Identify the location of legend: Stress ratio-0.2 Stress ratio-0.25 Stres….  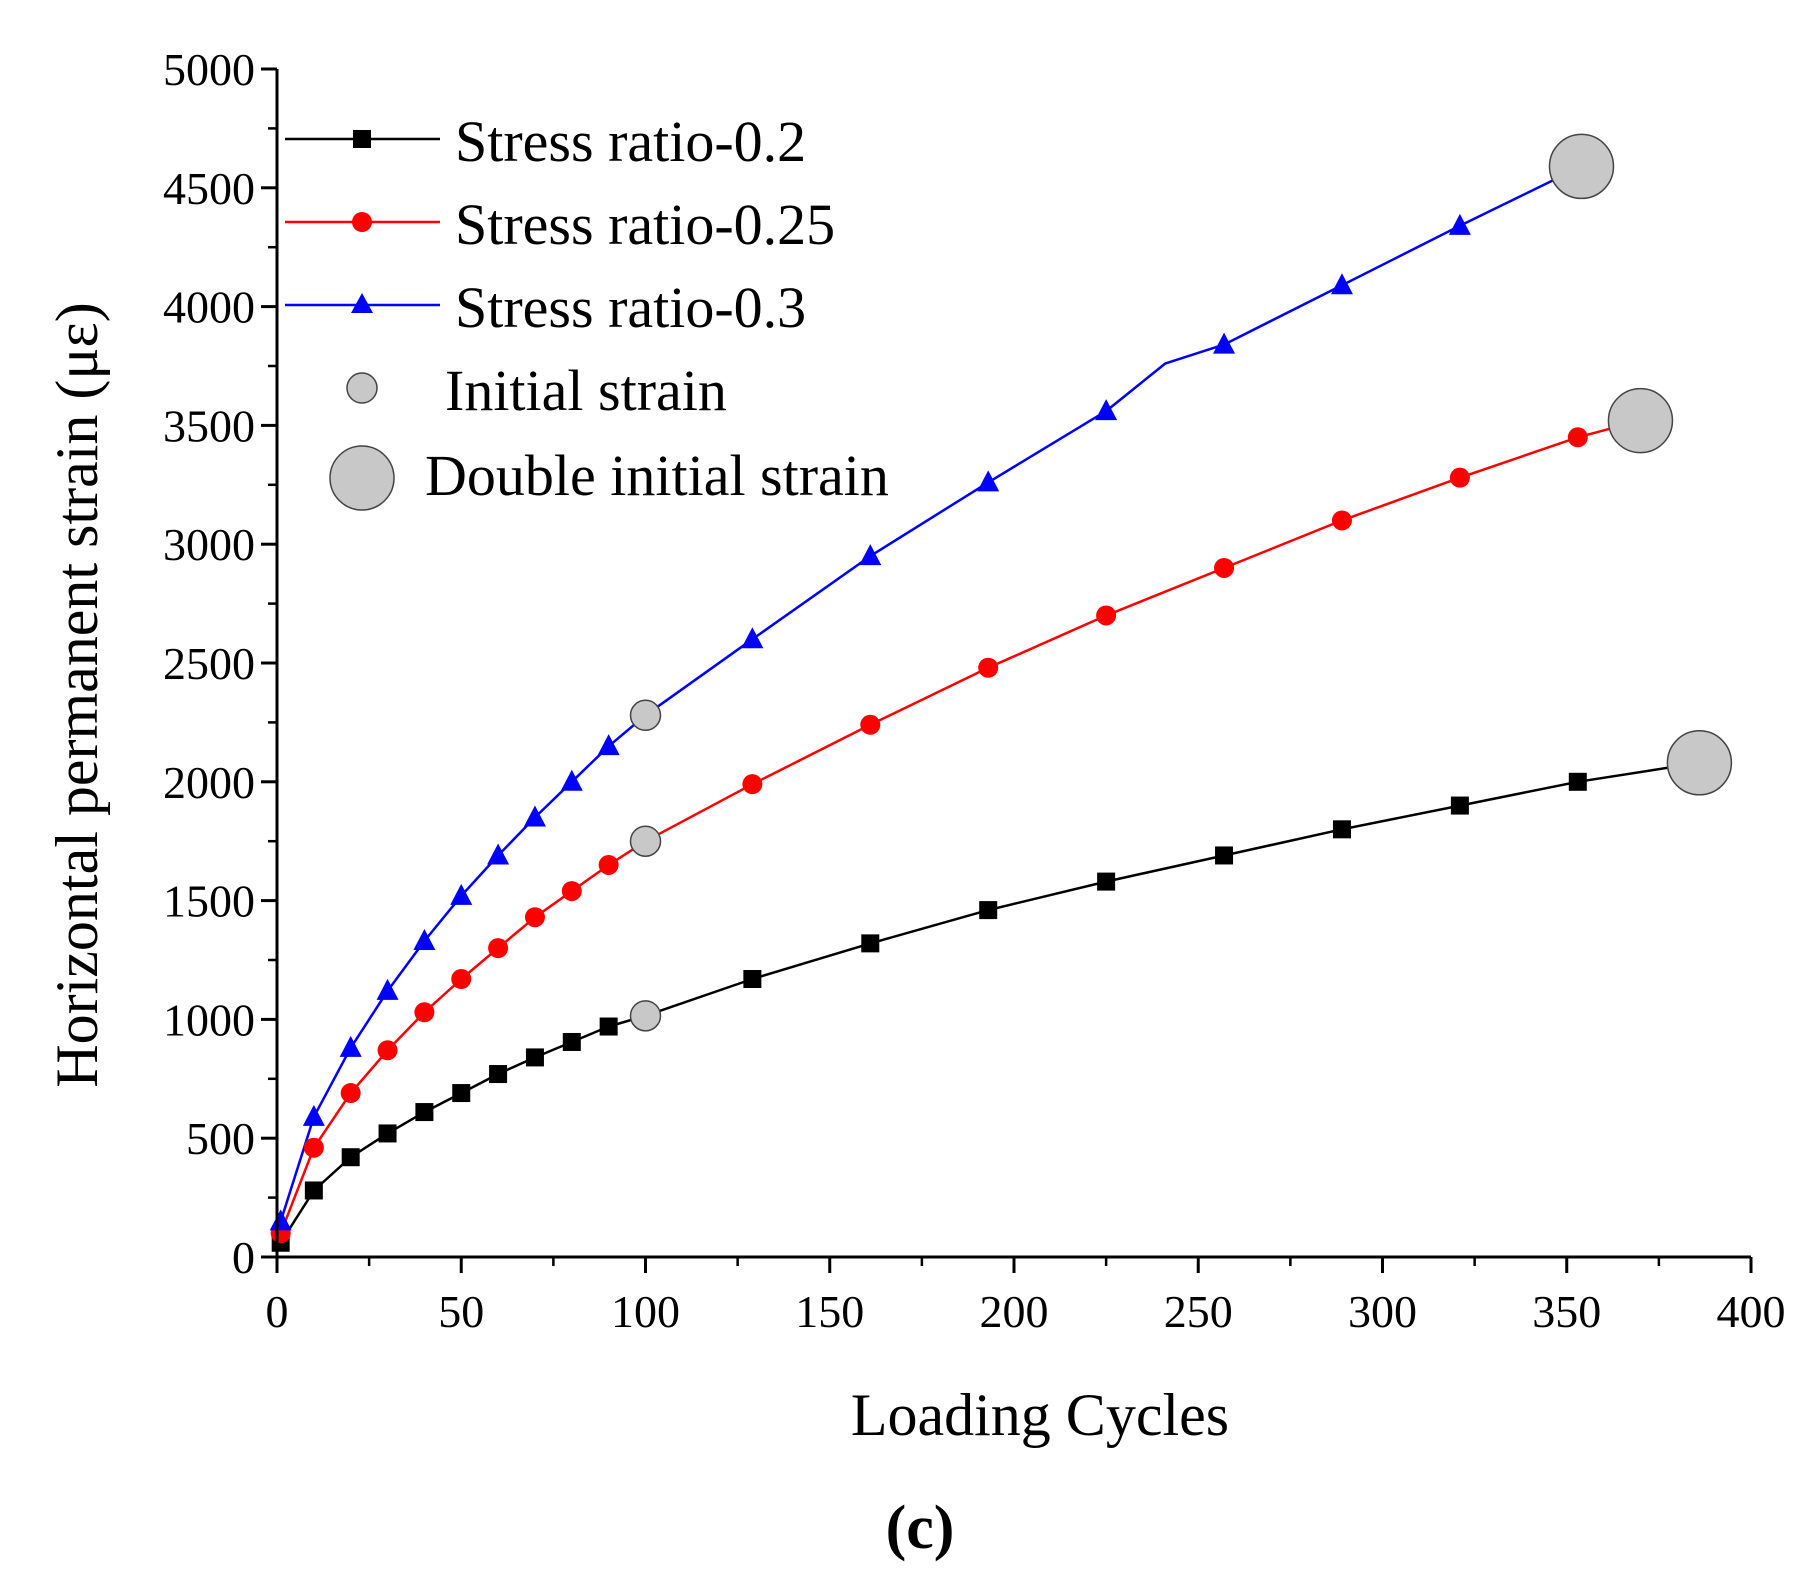
(587, 310).